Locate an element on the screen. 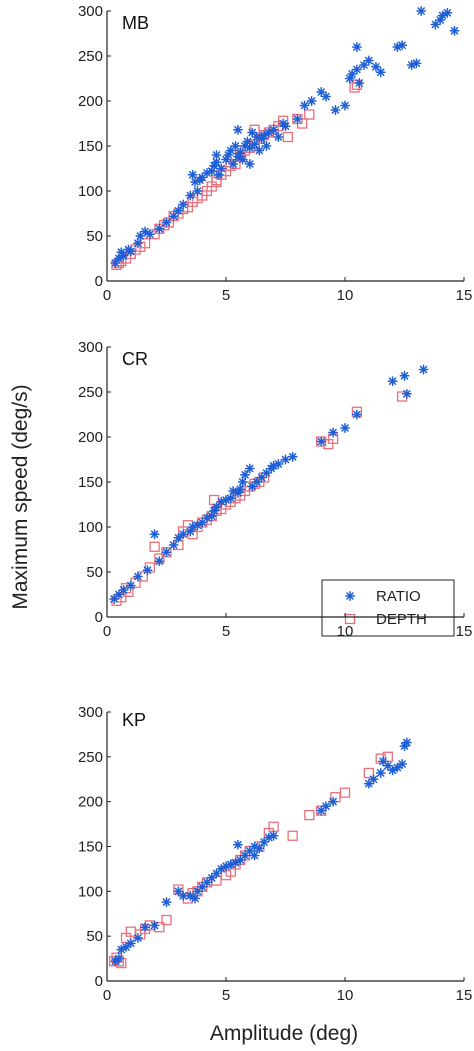 The image size is (474, 1051). legend-marker-ratio is located at coordinates (350, 596).